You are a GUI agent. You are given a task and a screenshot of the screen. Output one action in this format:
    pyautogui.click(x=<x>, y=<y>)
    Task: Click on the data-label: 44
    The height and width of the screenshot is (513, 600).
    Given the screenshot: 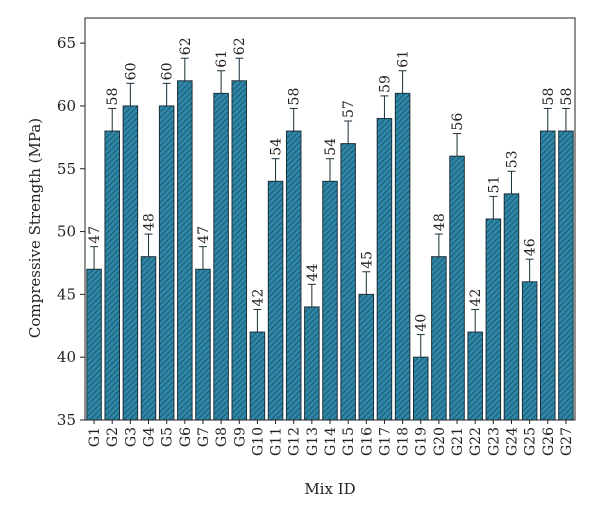 What is the action you would take?
    pyautogui.click(x=313, y=272)
    